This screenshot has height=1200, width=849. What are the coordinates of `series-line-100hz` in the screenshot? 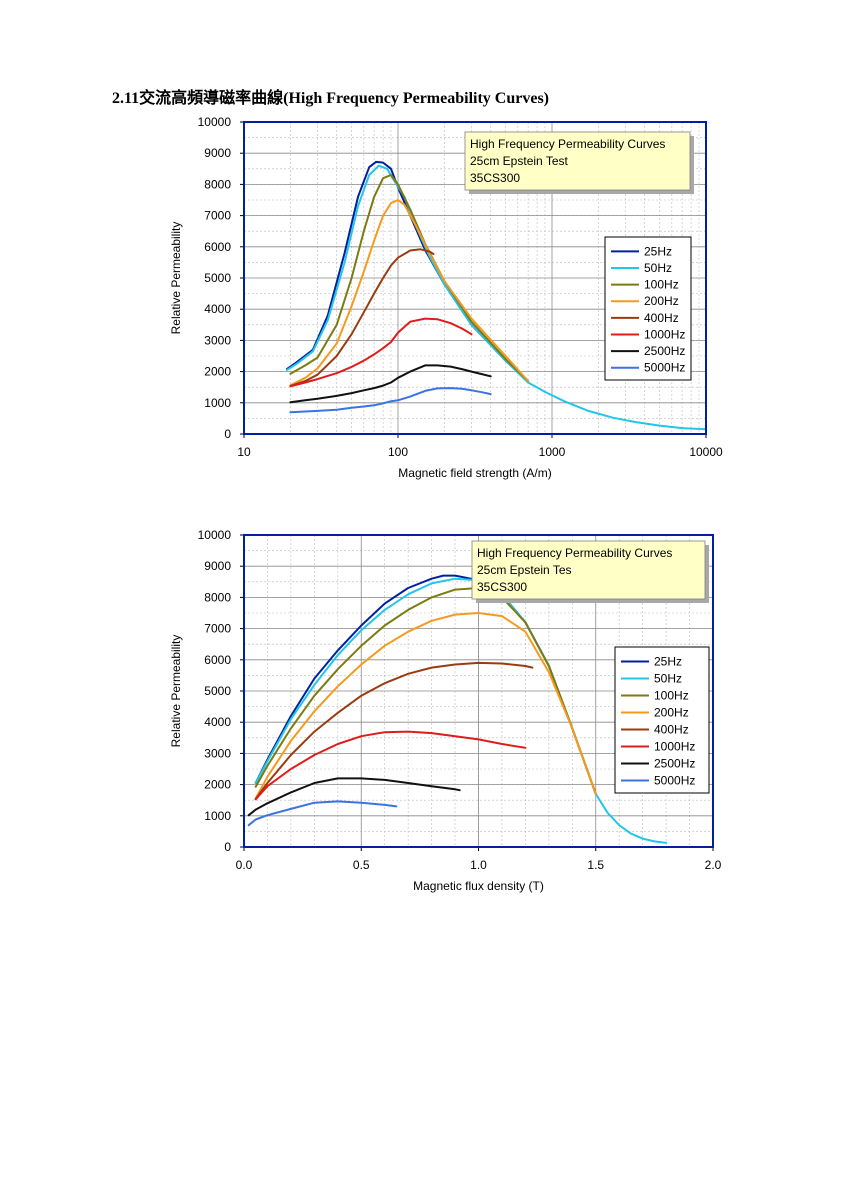 It's located at (425, 691).